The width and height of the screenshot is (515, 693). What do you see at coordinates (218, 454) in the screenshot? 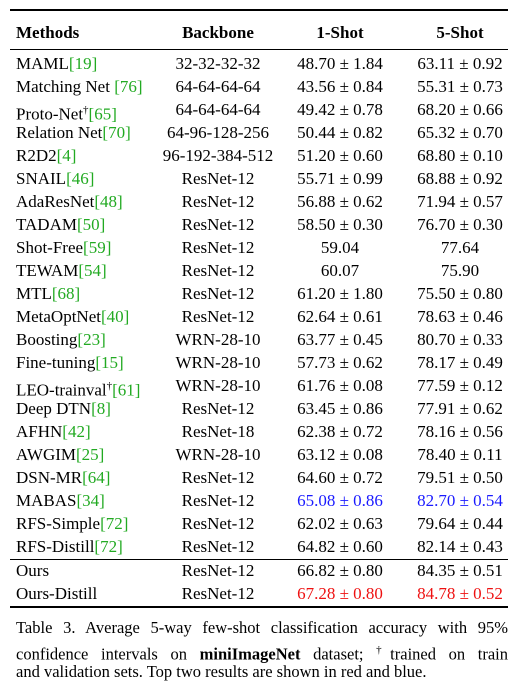
I see `backbone-cell: WRN-28-10` at bounding box center [218, 454].